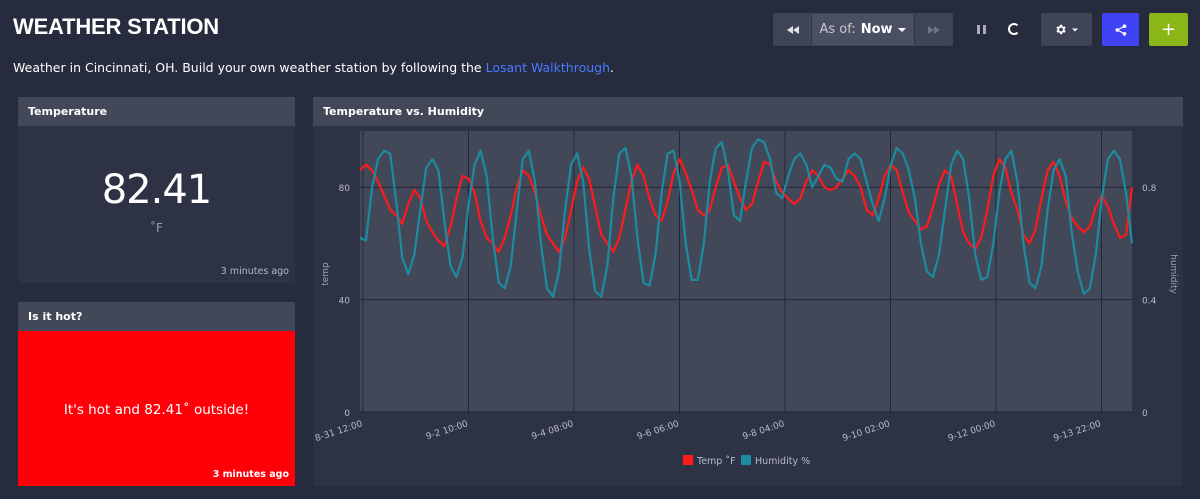  Describe the element at coordinates (867, 431) in the screenshot. I see `x-tick-label: 9-10 02:00` at that location.